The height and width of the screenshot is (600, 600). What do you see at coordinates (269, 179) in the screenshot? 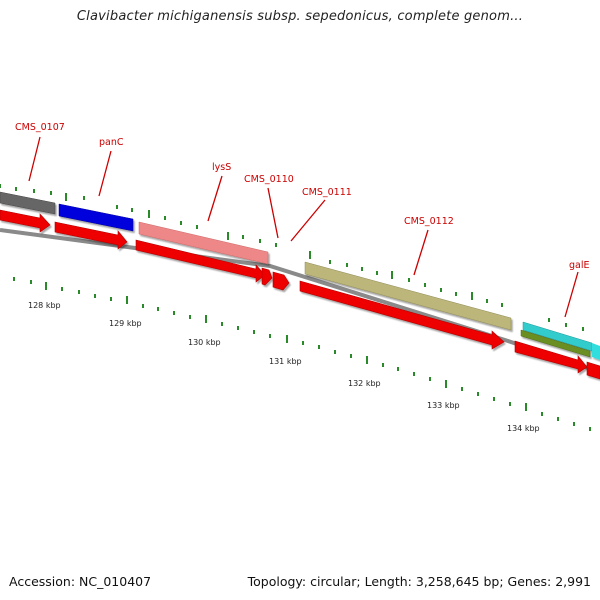
I see `gene-label: CMS_0110` at bounding box center [269, 179].